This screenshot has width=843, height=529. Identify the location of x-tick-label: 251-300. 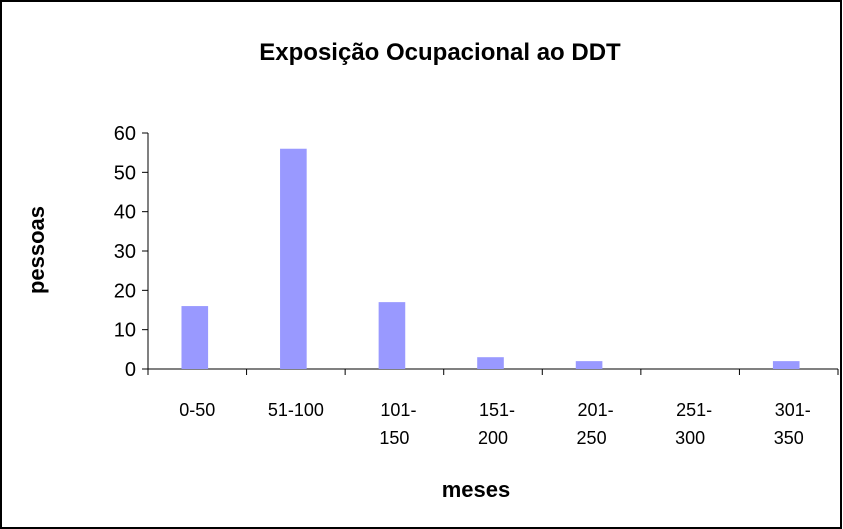
(693, 424).